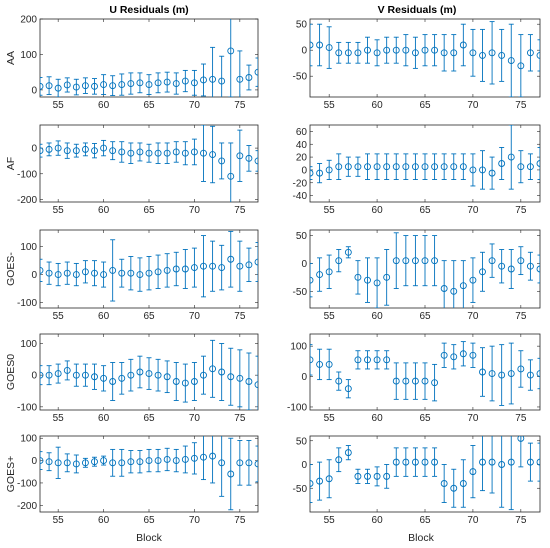 Image resolution: width=550 pixels, height=548 pixels. Describe the element at coordinates (149, 418) in the screenshot. I see `x-tick-label: 65` at that location.